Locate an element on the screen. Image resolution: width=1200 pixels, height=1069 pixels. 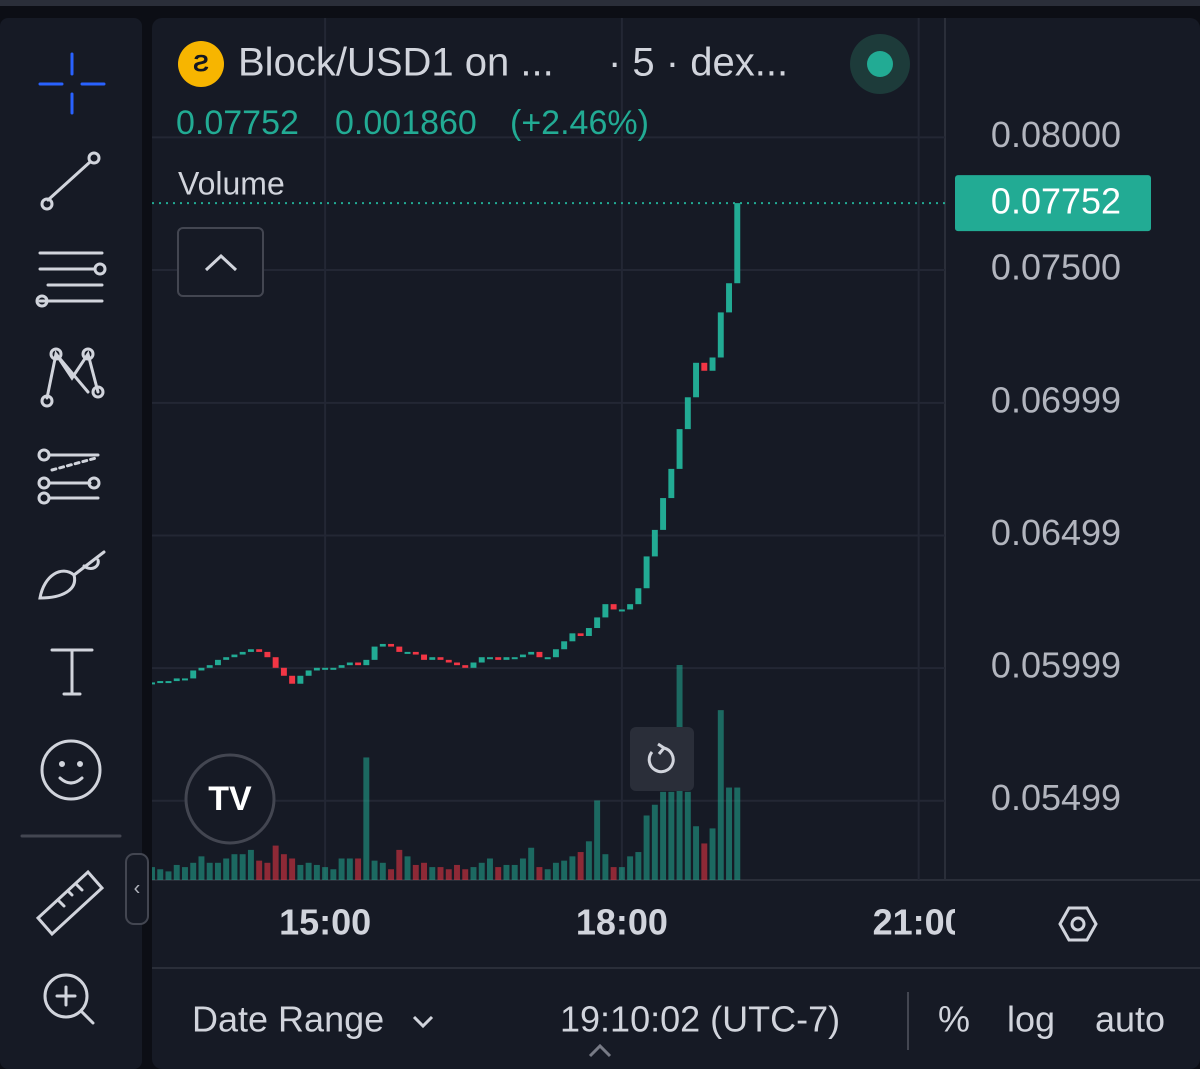
ruler-icon is located at coordinates (70, 903).